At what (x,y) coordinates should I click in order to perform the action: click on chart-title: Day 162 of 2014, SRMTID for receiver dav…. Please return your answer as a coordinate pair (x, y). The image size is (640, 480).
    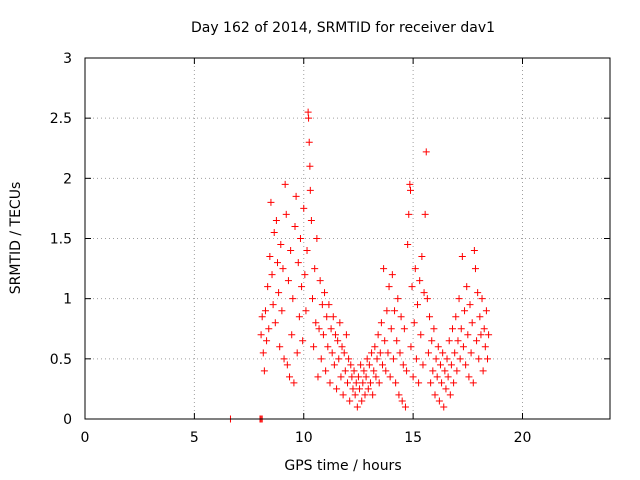
    Looking at the image, I should click on (343, 28).